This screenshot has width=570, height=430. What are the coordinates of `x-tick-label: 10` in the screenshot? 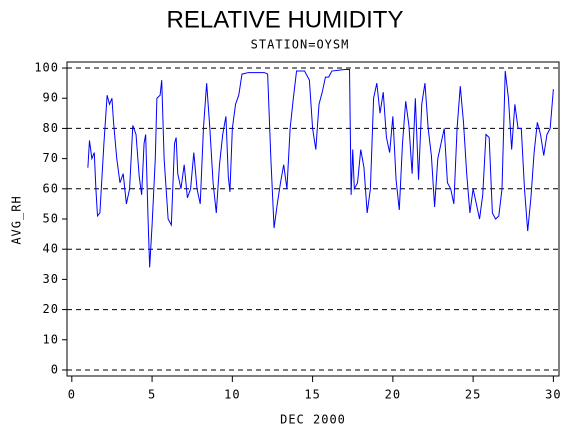 It's located at (232, 395).